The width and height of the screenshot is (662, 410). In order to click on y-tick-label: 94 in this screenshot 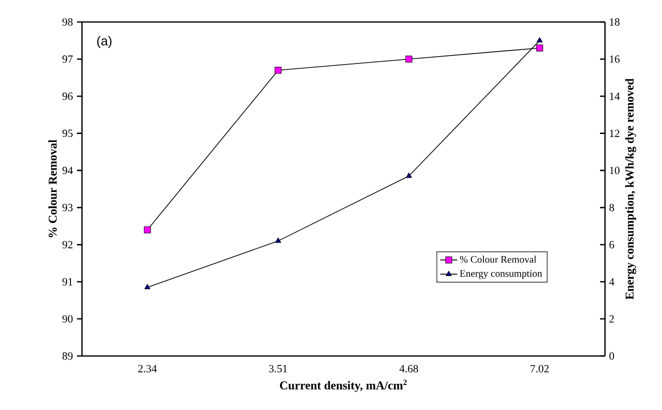, I will do `click(67, 170)`.